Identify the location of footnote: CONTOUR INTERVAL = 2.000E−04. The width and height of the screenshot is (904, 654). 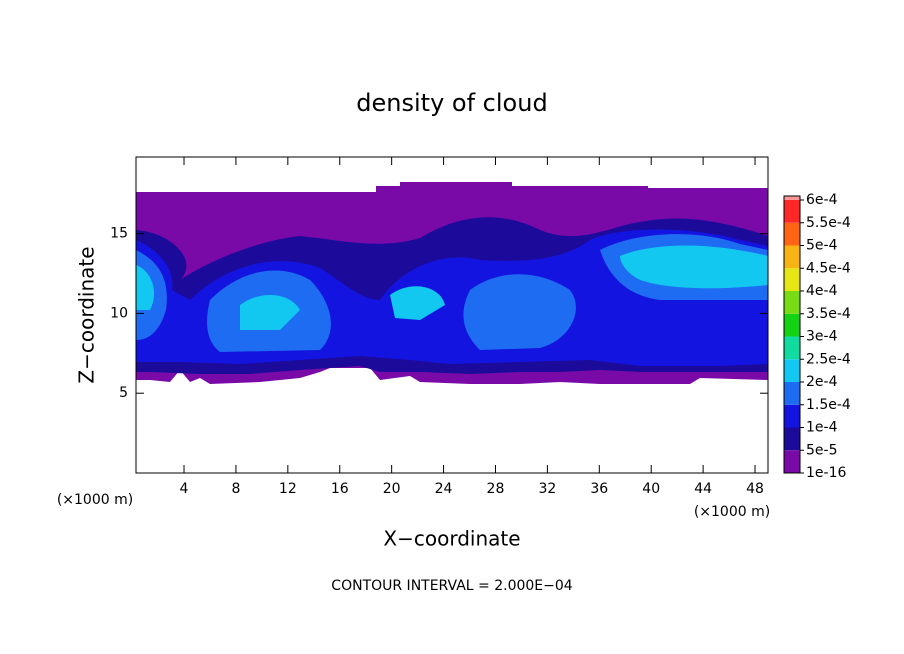
(451, 586).